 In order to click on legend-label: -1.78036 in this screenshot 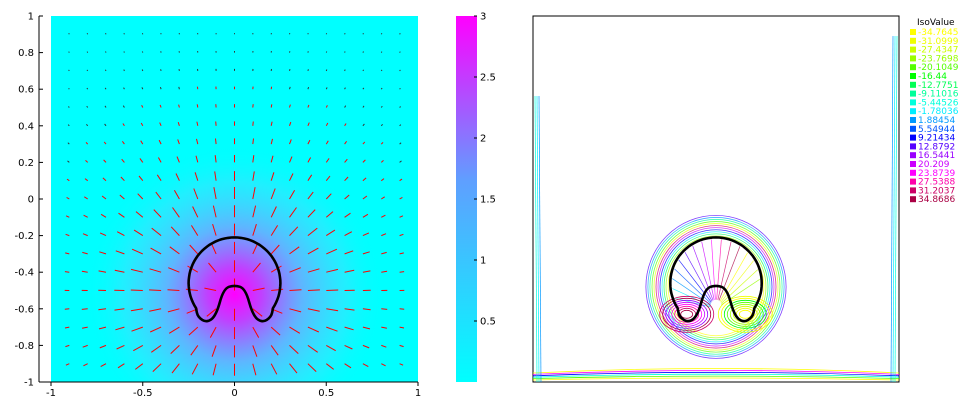, I will do `click(938, 112)`.